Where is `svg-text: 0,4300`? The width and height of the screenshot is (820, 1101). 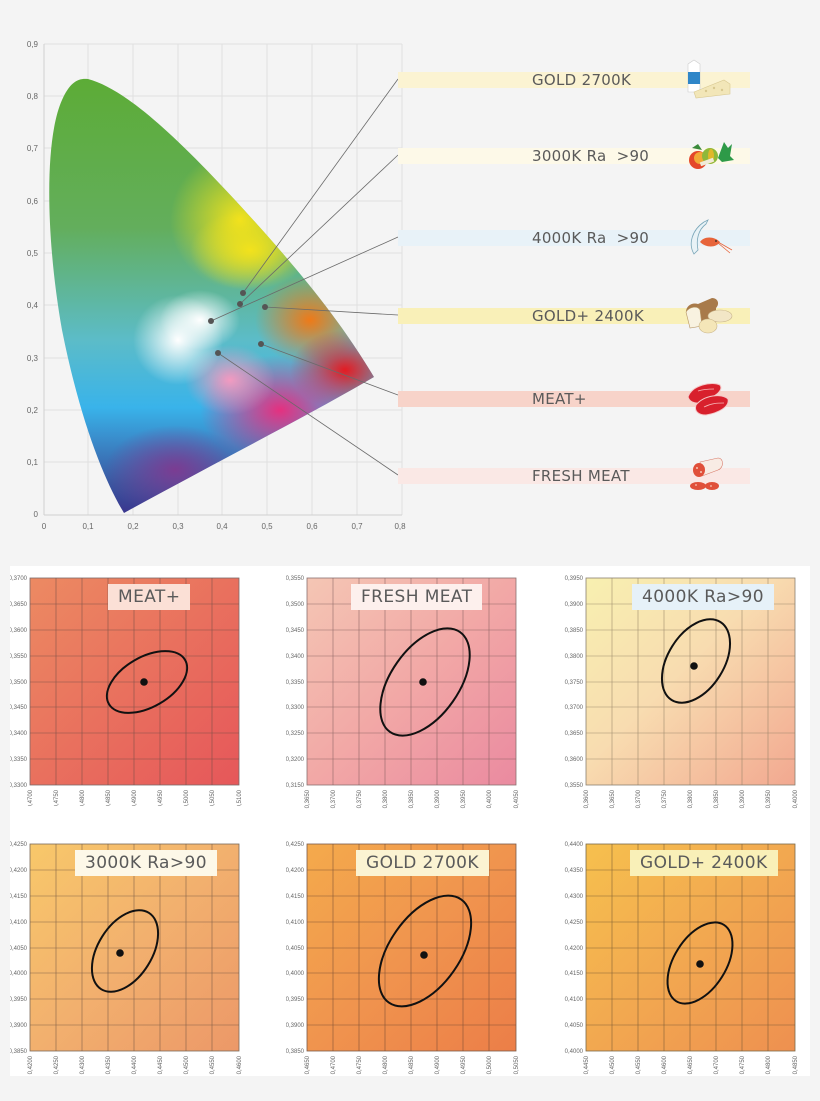
svg-text: 0,4300 is located at coordinates (83, 1064).